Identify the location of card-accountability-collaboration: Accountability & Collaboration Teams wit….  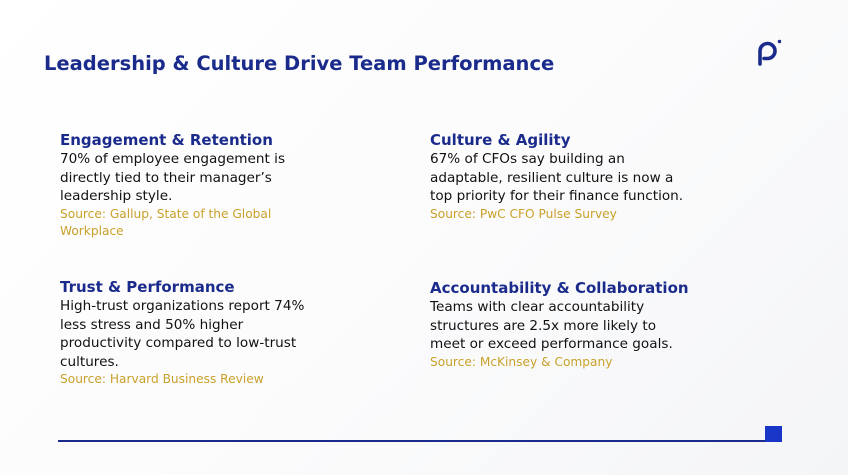
(590, 325).